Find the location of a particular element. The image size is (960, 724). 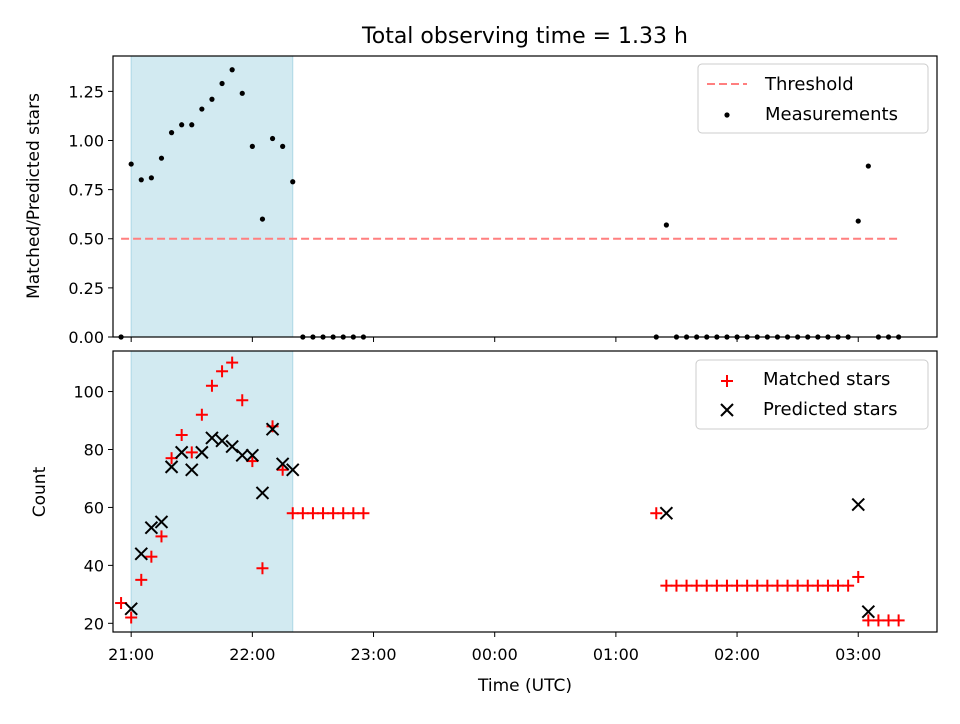

legend-measurements-swatch is located at coordinates (727, 115).